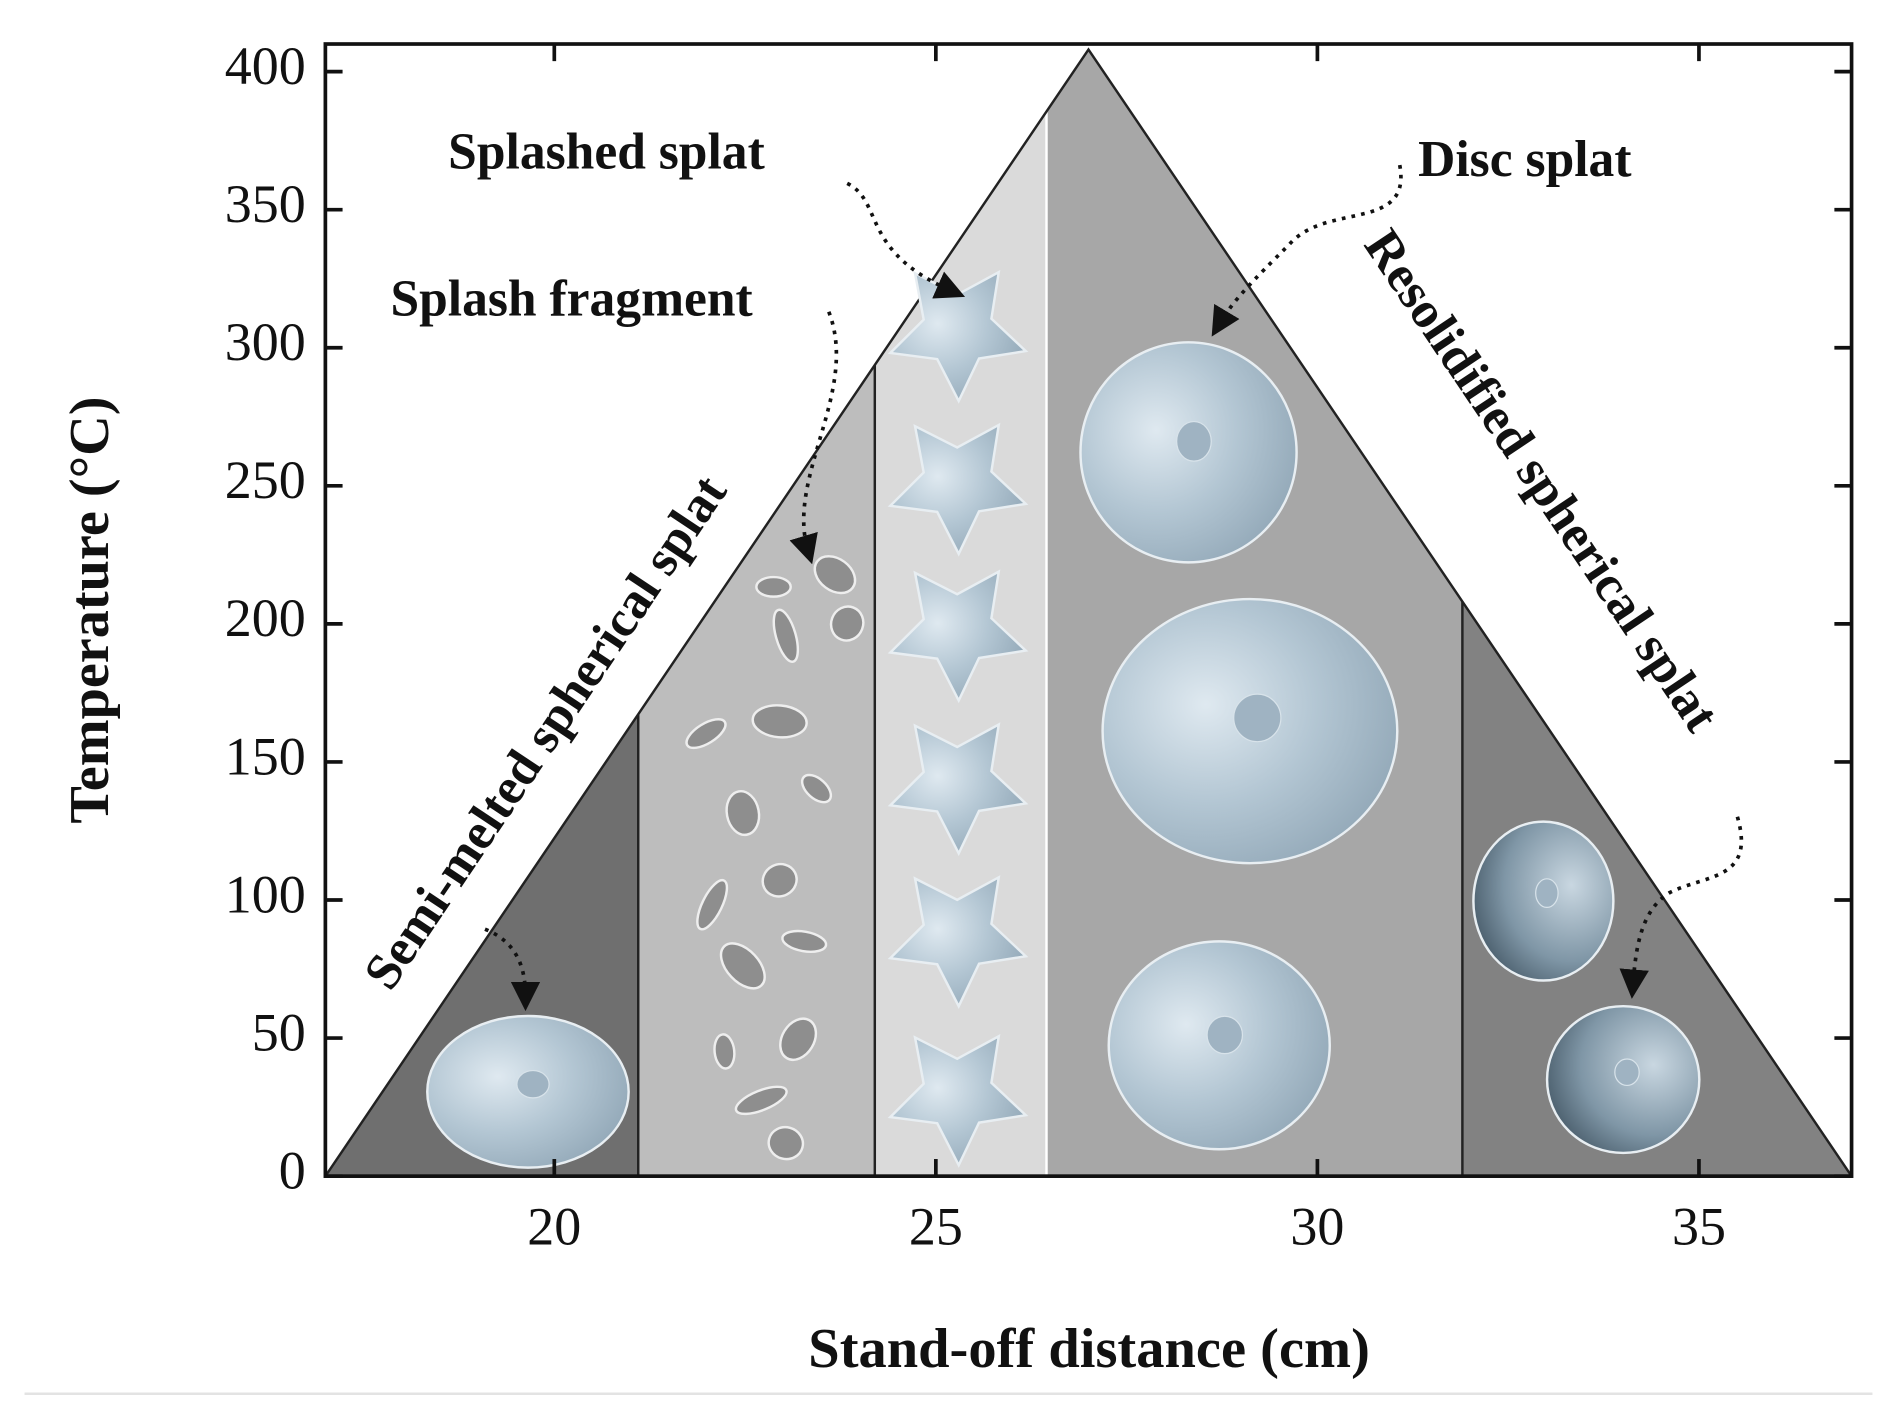 This screenshot has width=1897, height=1406. What do you see at coordinates (265, 66) in the screenshot?
I see `y-tick-label: 400` at bounding box center [265, 66].